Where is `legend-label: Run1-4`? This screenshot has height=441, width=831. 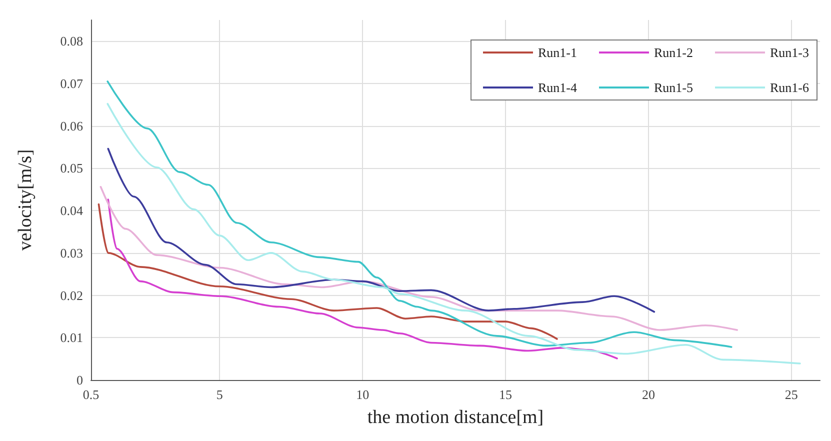 legend-label: Run1-4 is located at coordinates (558, 87).